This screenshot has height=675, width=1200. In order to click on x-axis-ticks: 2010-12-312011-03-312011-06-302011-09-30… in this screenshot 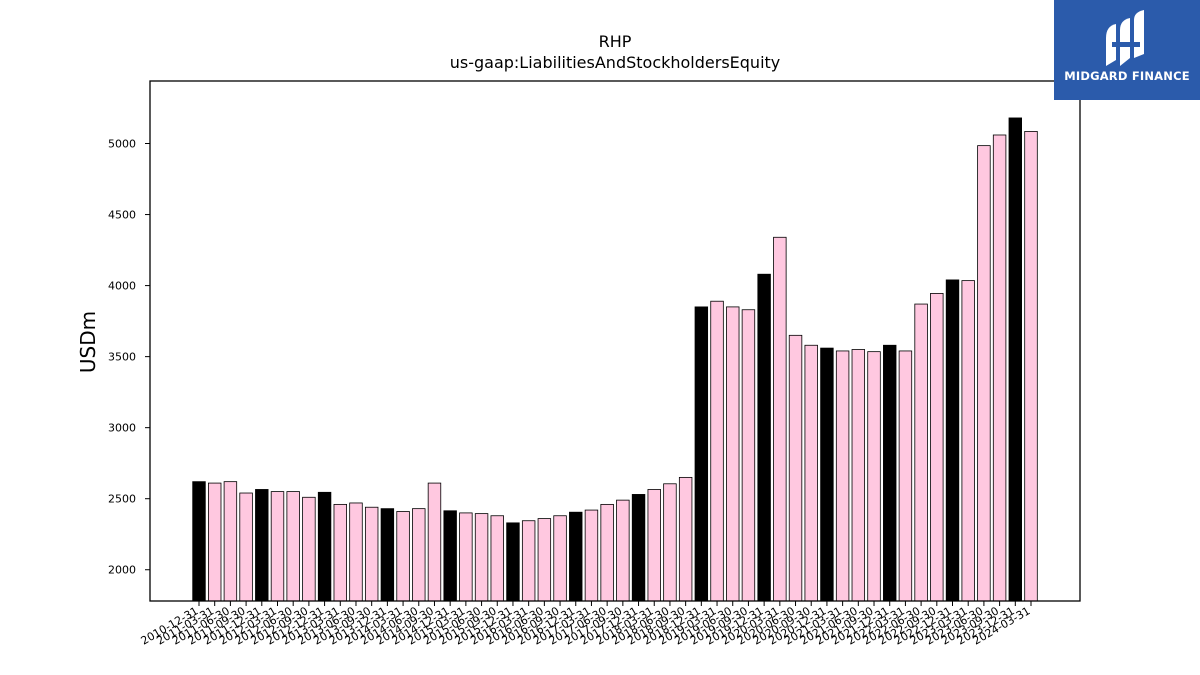, I will do `click(586, 624)`.